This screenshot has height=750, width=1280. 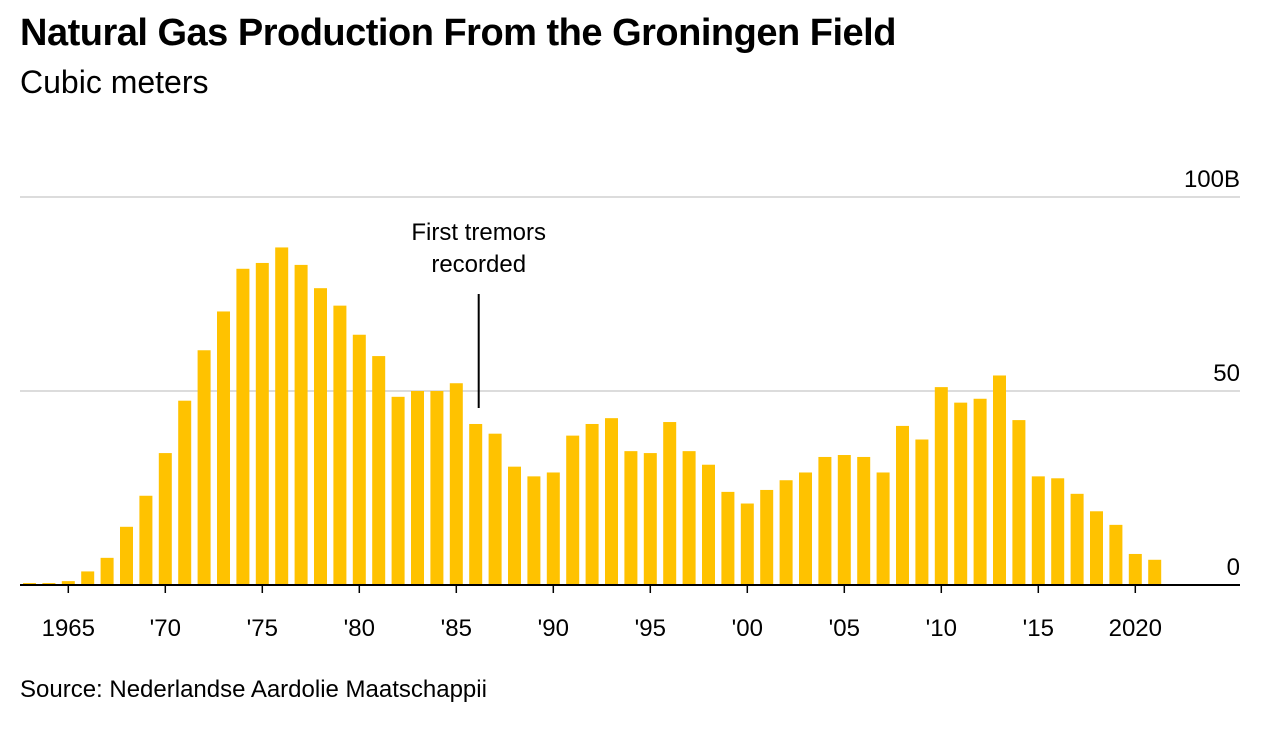 What do you see at coordinates (1212, 179) in the screenshot?
I see `y-tick-label: 100B` at bounding box center [1212, 179].